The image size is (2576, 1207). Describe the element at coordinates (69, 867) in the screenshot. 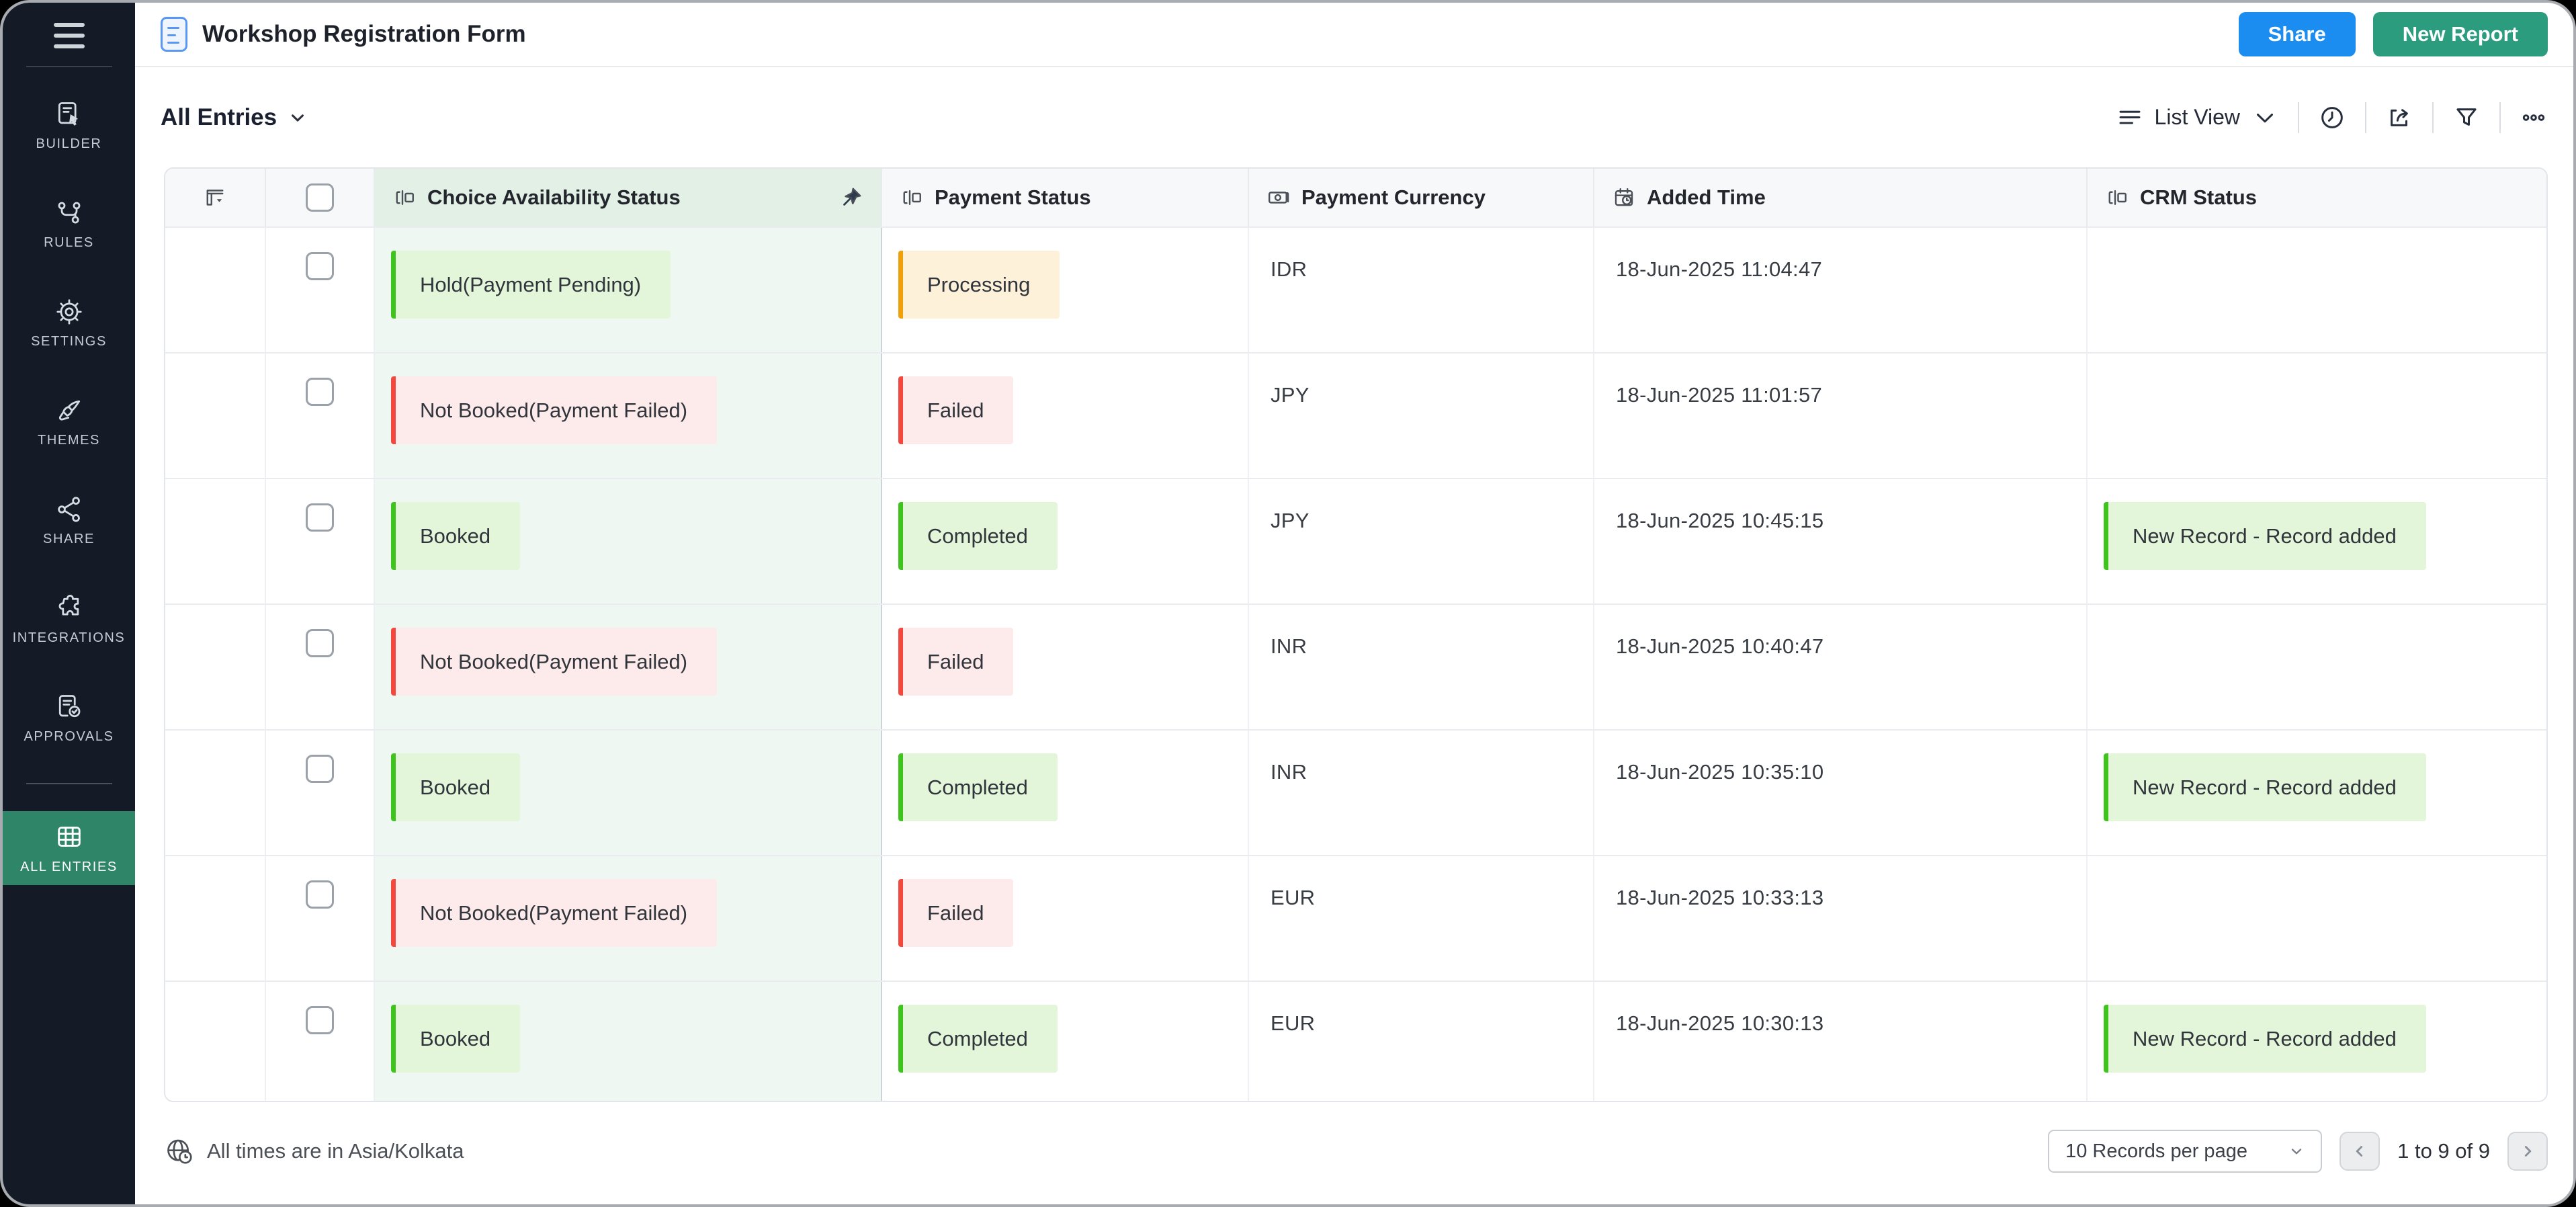

I see `sidebar-item-label: ALL ENTRIES` at that location.